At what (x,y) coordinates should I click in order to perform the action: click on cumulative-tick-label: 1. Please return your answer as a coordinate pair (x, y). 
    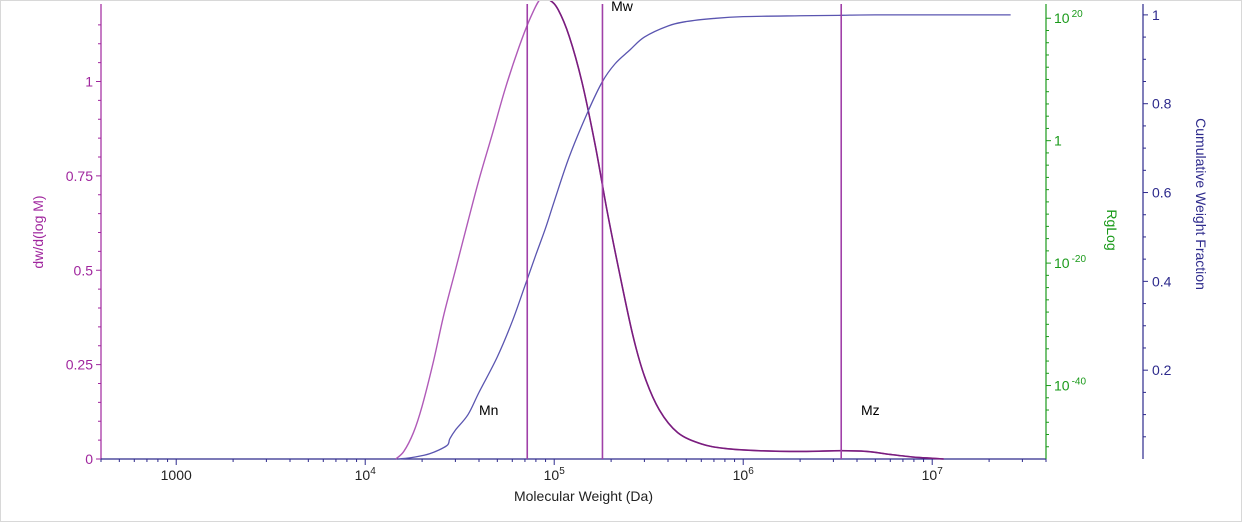
    Looking at the image, I should click on (1156, 15).